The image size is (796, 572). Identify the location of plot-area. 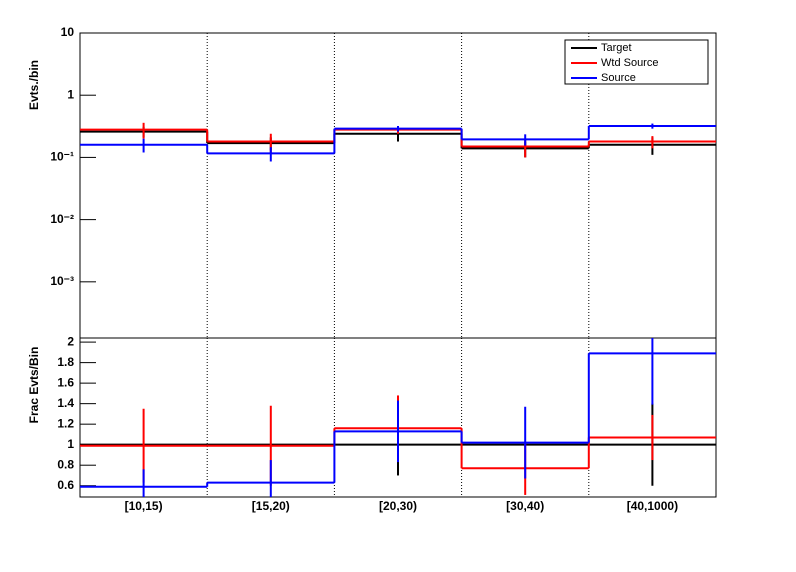
(398, 142).